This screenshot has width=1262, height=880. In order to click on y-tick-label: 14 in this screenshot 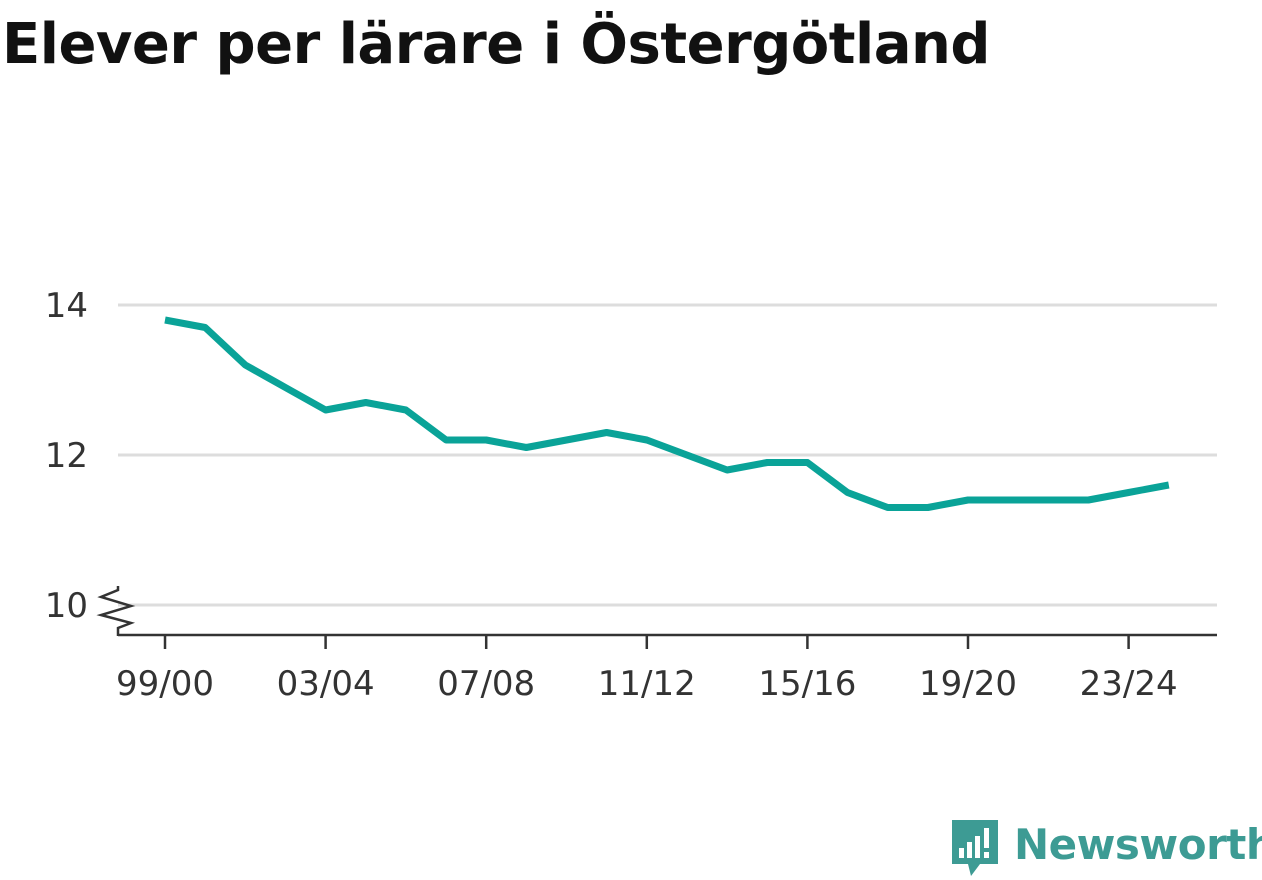, I will do `click(66, 306)`.